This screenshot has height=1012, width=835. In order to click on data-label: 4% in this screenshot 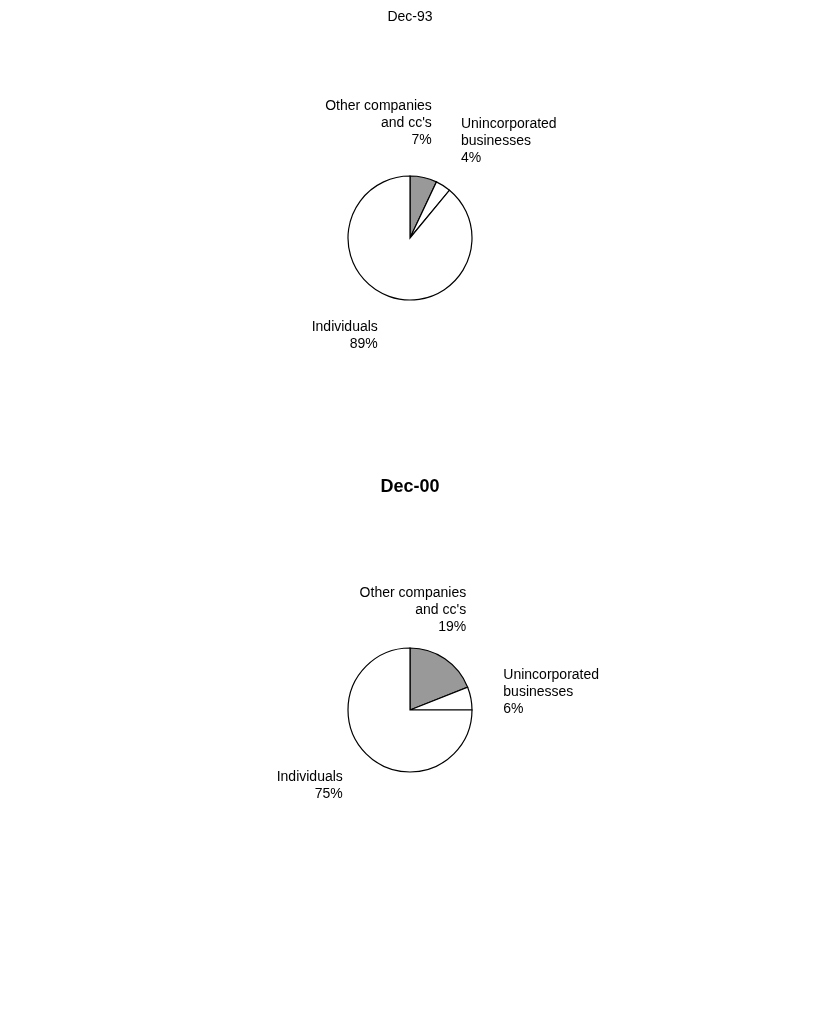, I will do `click(471, 156)`.